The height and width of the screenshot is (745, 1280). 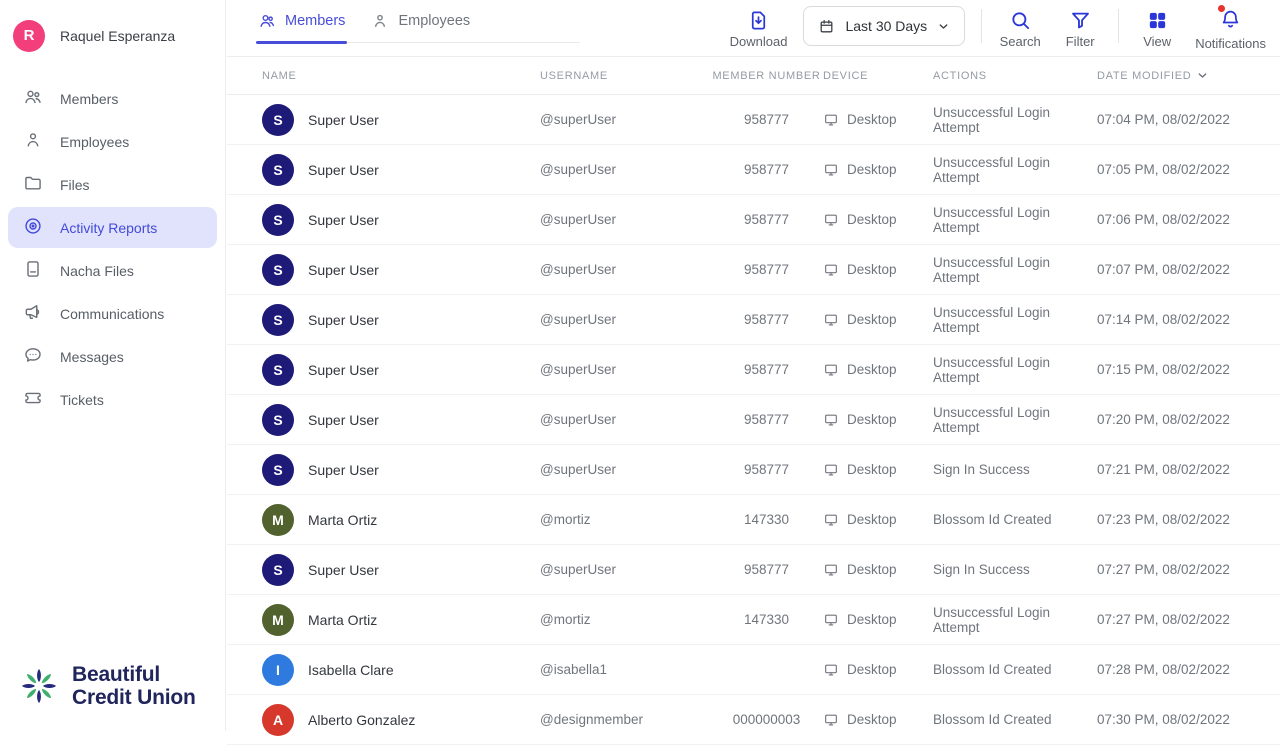 I want to click on folder-icon, so click(x=33, y=184).